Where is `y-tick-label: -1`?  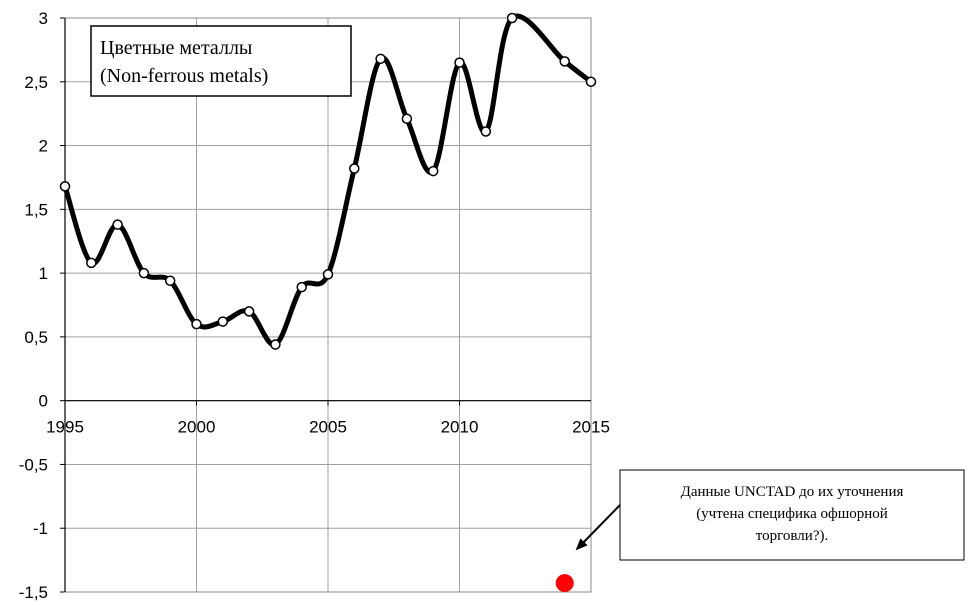
y-tick-label: -1 is located at coordinates (40, 528).